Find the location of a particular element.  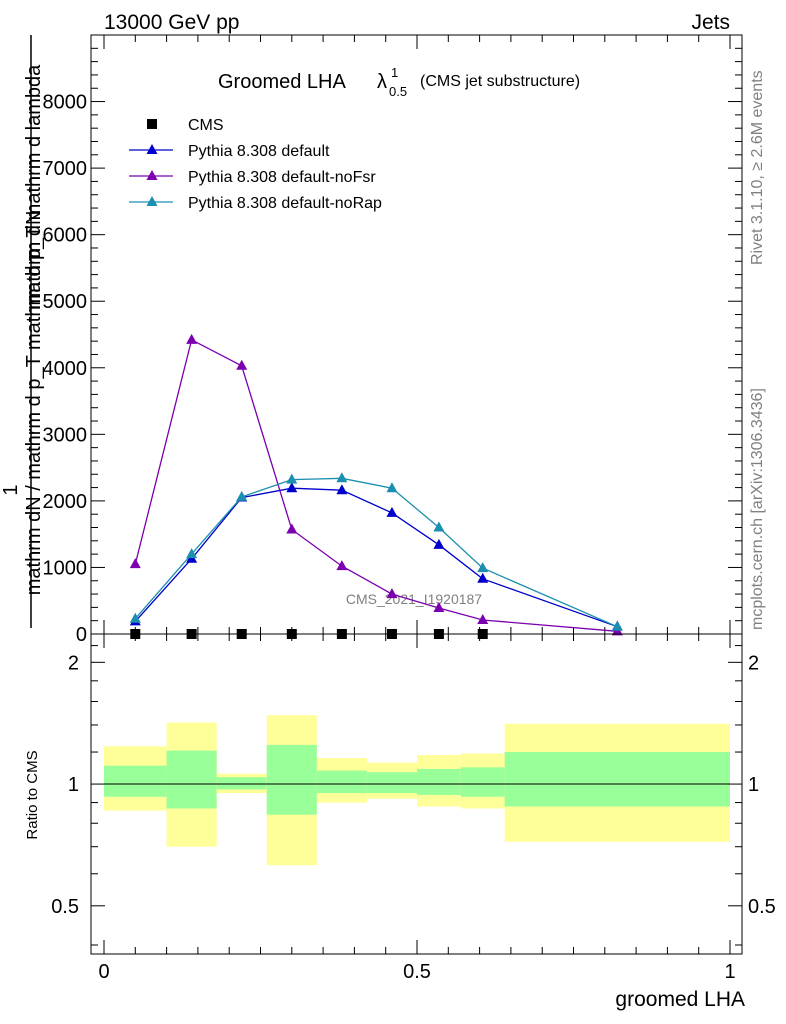

main-title-subscript: 0.5 is located at coordinates (398, 91).